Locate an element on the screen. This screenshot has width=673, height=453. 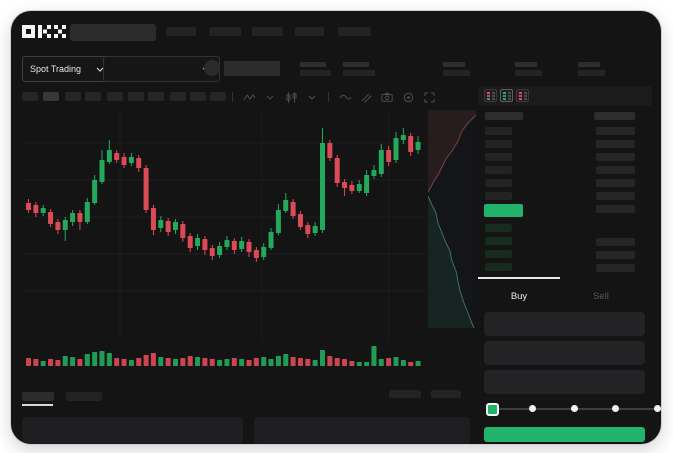
depth-chart is located at coordinates (452, 219).